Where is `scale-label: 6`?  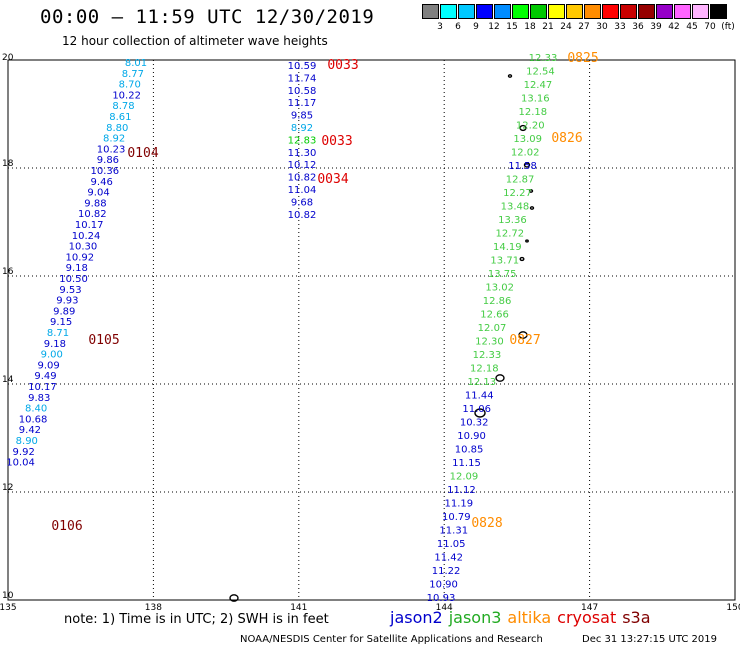 scale-label: 6 is located at coordinates (458, 27).